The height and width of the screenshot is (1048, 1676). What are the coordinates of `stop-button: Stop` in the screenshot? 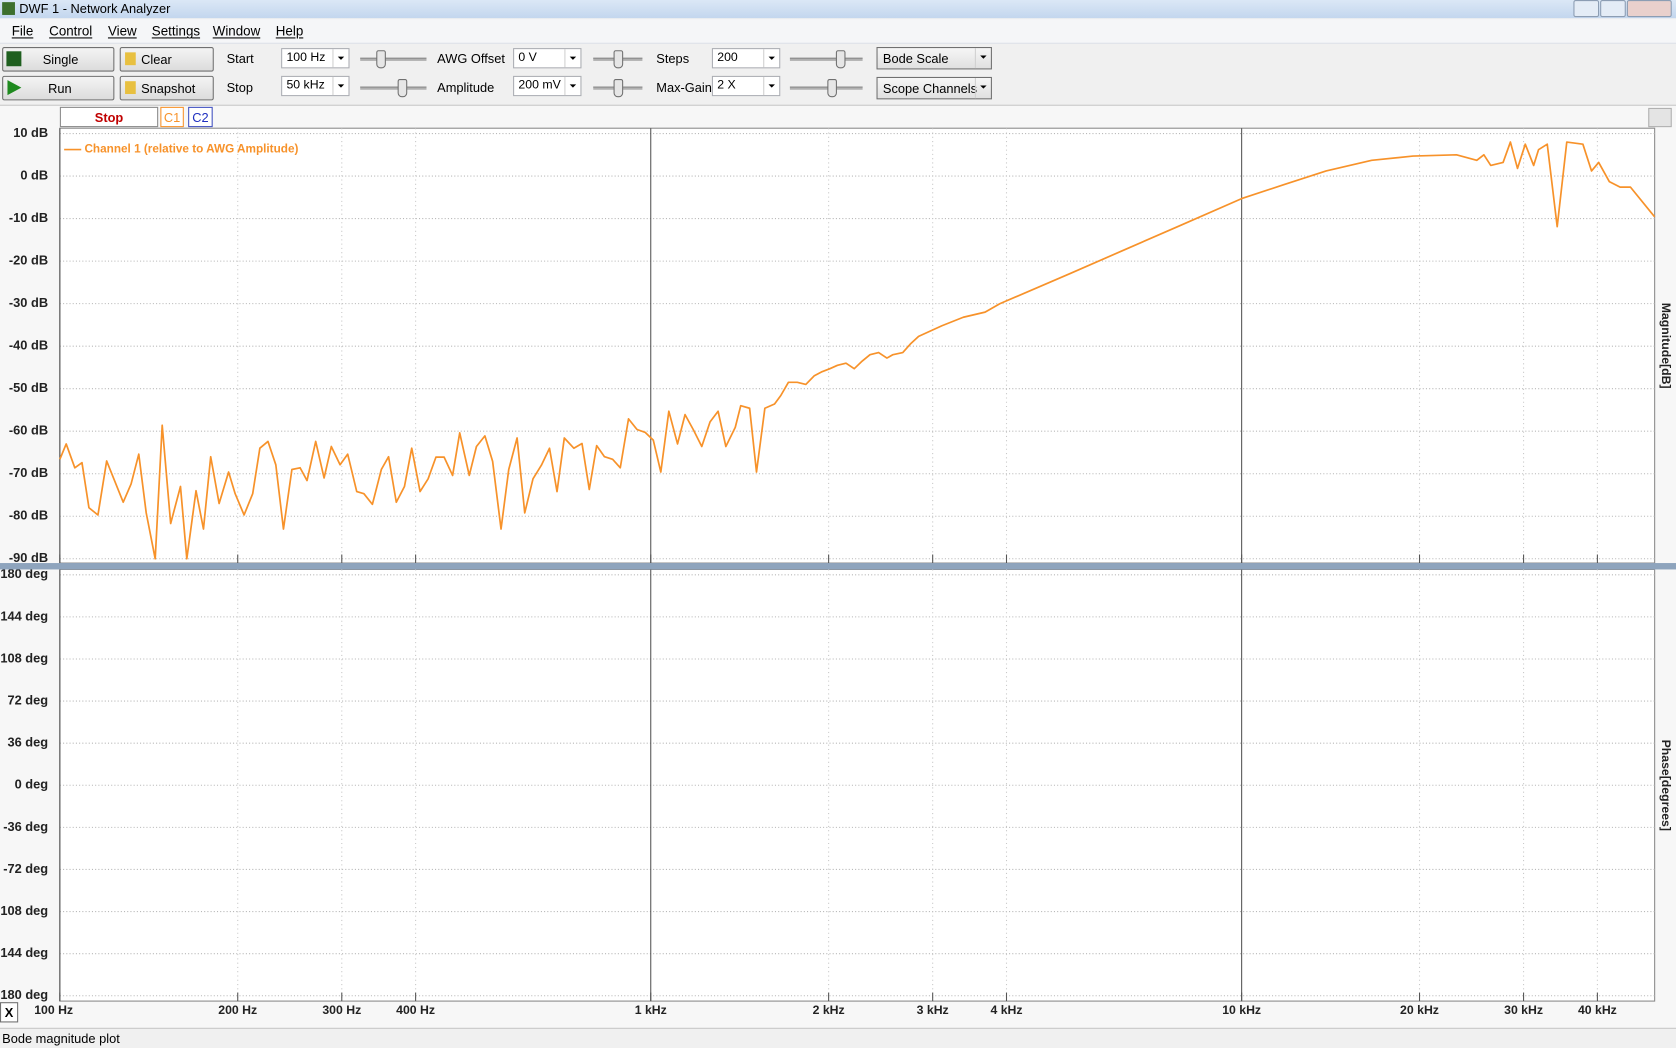 It's located at (109, 117).